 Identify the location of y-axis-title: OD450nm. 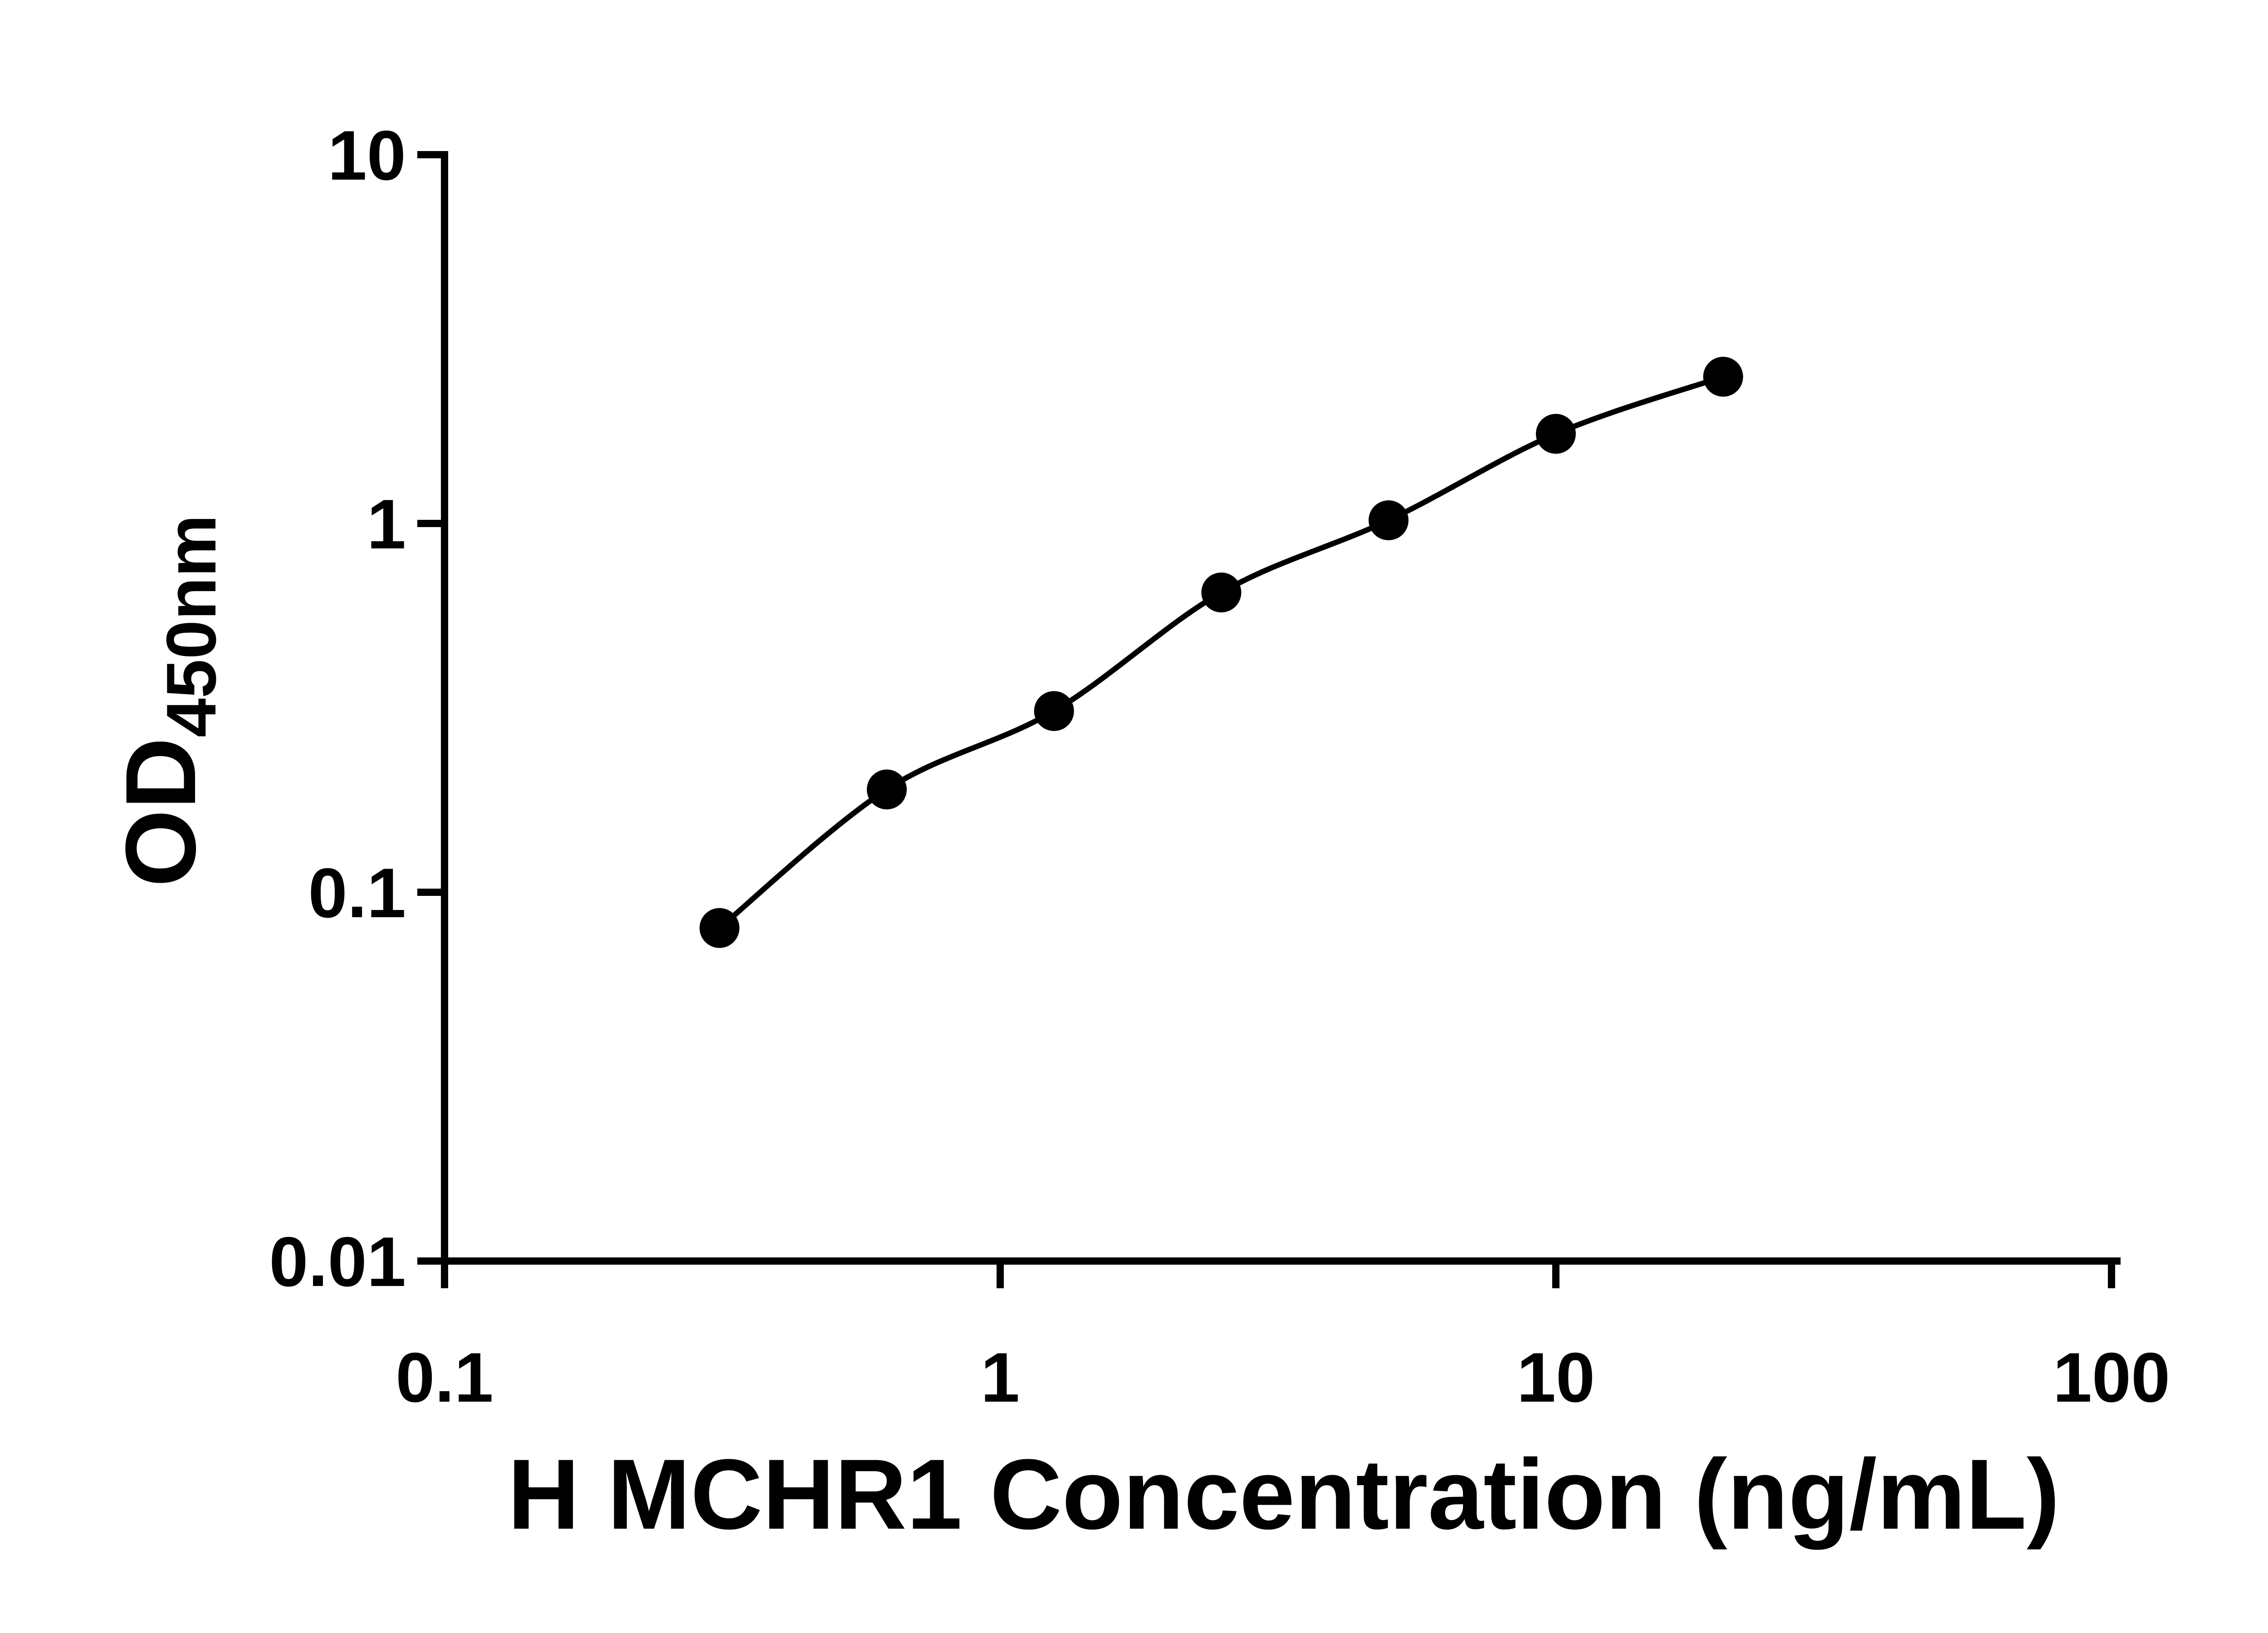
(168, 700).